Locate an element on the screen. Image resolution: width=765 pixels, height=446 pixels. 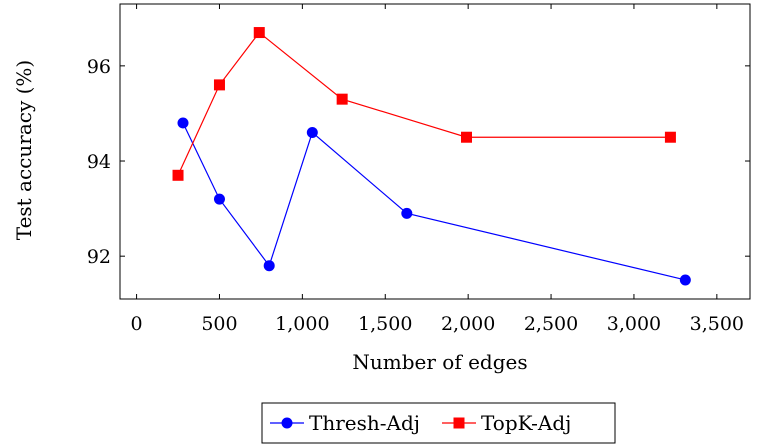
y-tick-label: 92 is located at coordinates (99, 257).